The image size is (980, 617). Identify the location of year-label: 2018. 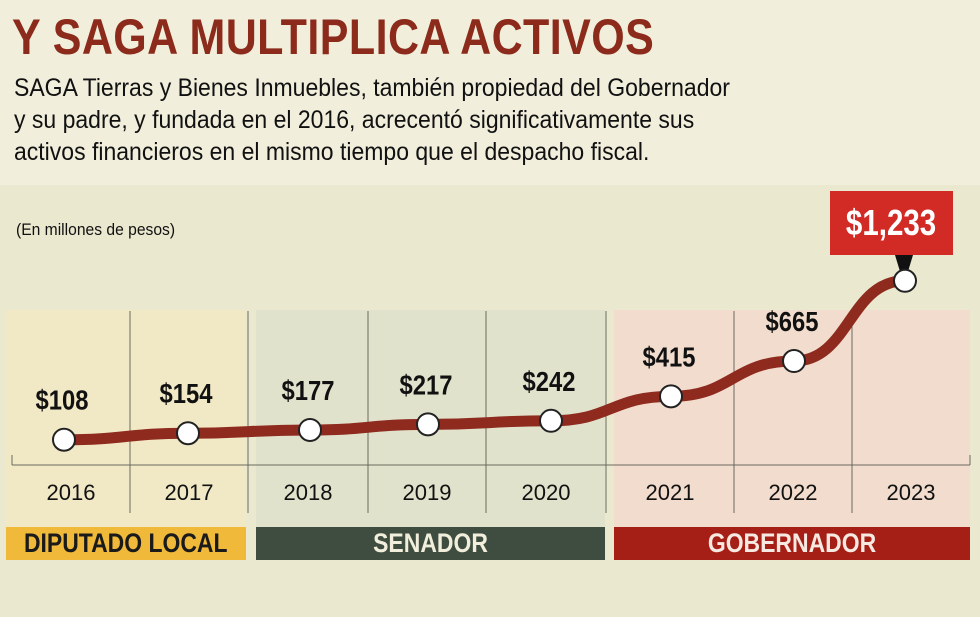
(308, 492).